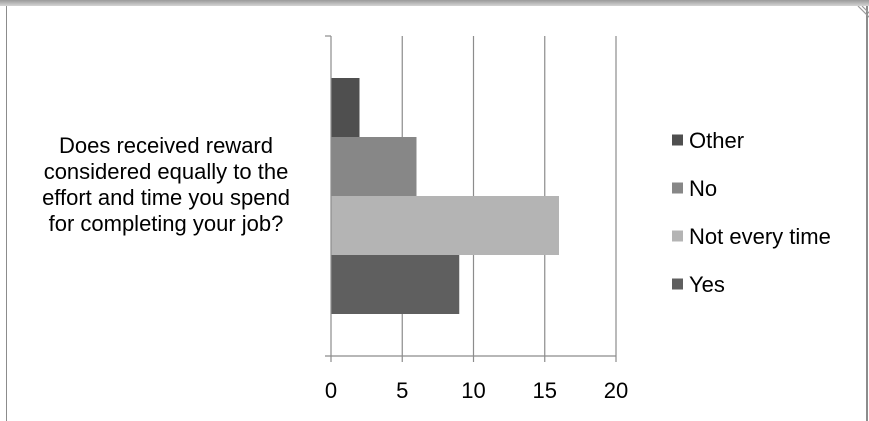 The width and height of the screenshot is (869, 421). I want to click on x-tick-label: 0, so click(331, 390).